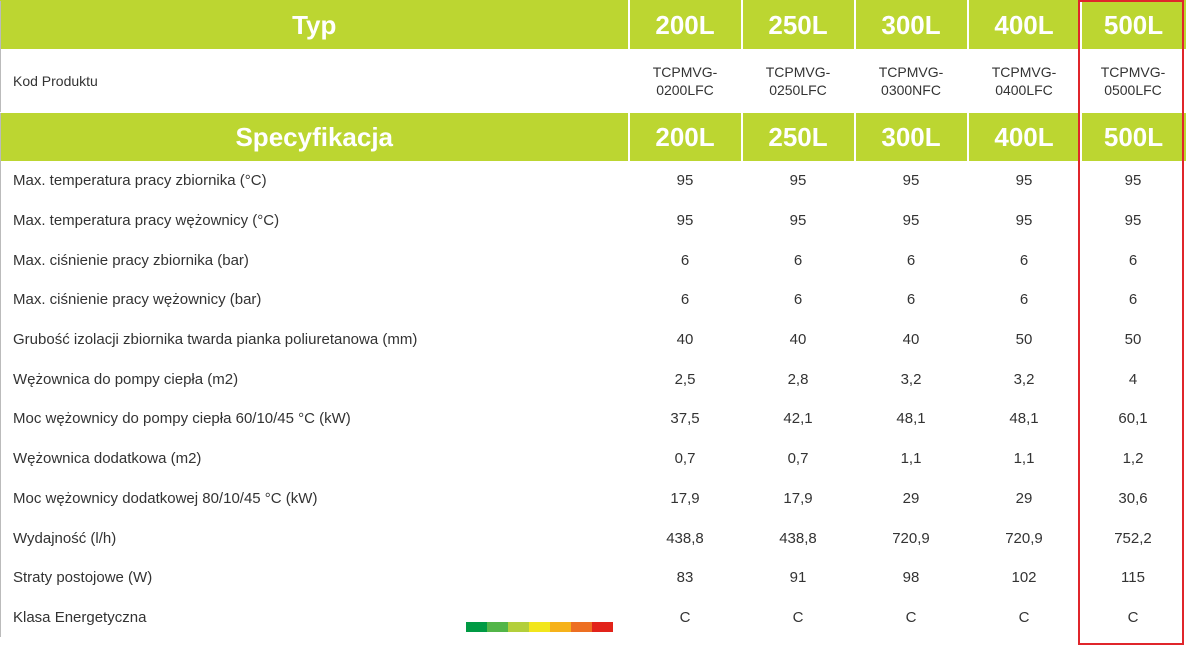 The width and height of the screenshot is (1193, 650). What do you see at coordinates (798, 136) in the screenshot?
I see `spec-header-250l: 250L` at bounding box center [798, 136].